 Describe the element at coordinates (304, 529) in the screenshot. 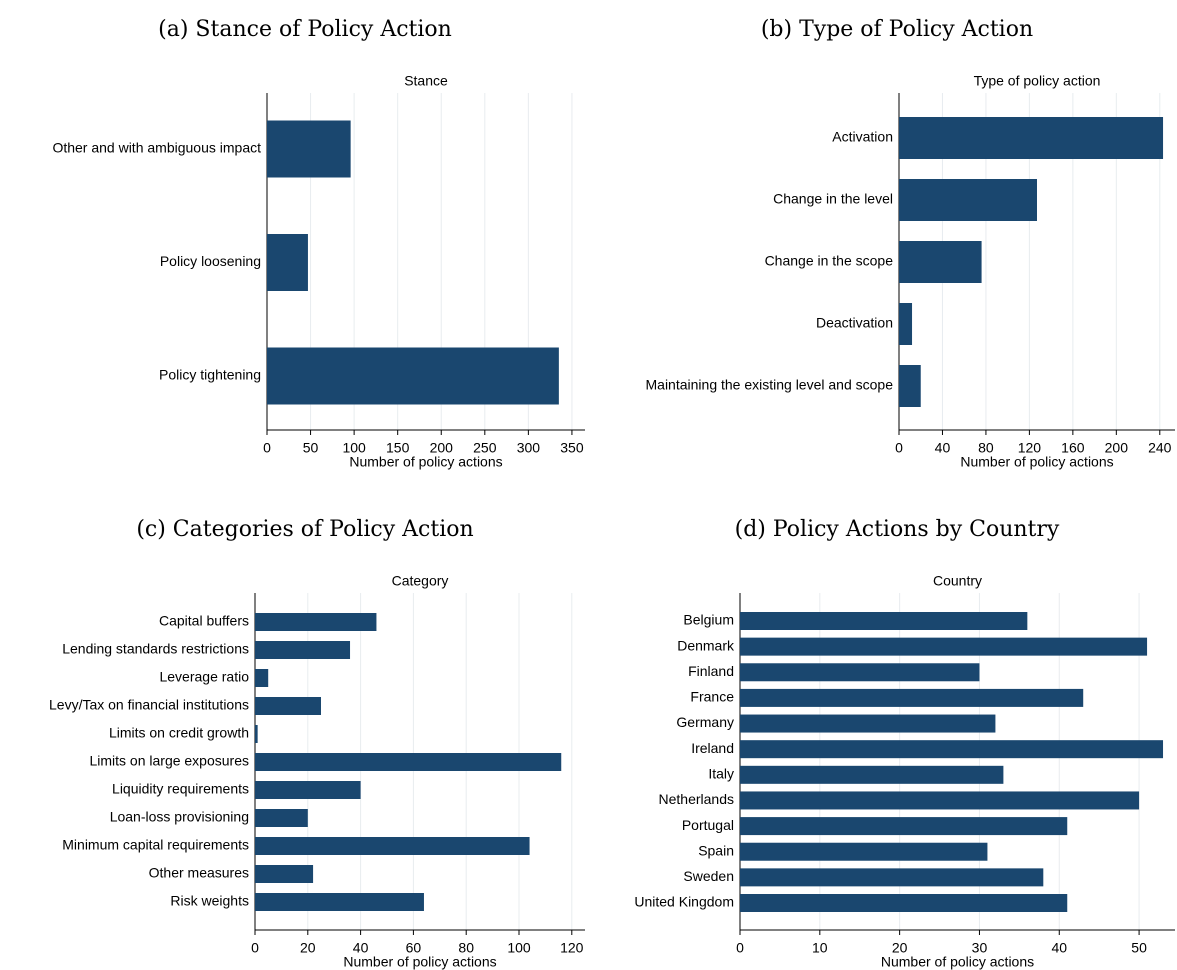

I see `caption: (c) Categories of Policy Action` at that location.